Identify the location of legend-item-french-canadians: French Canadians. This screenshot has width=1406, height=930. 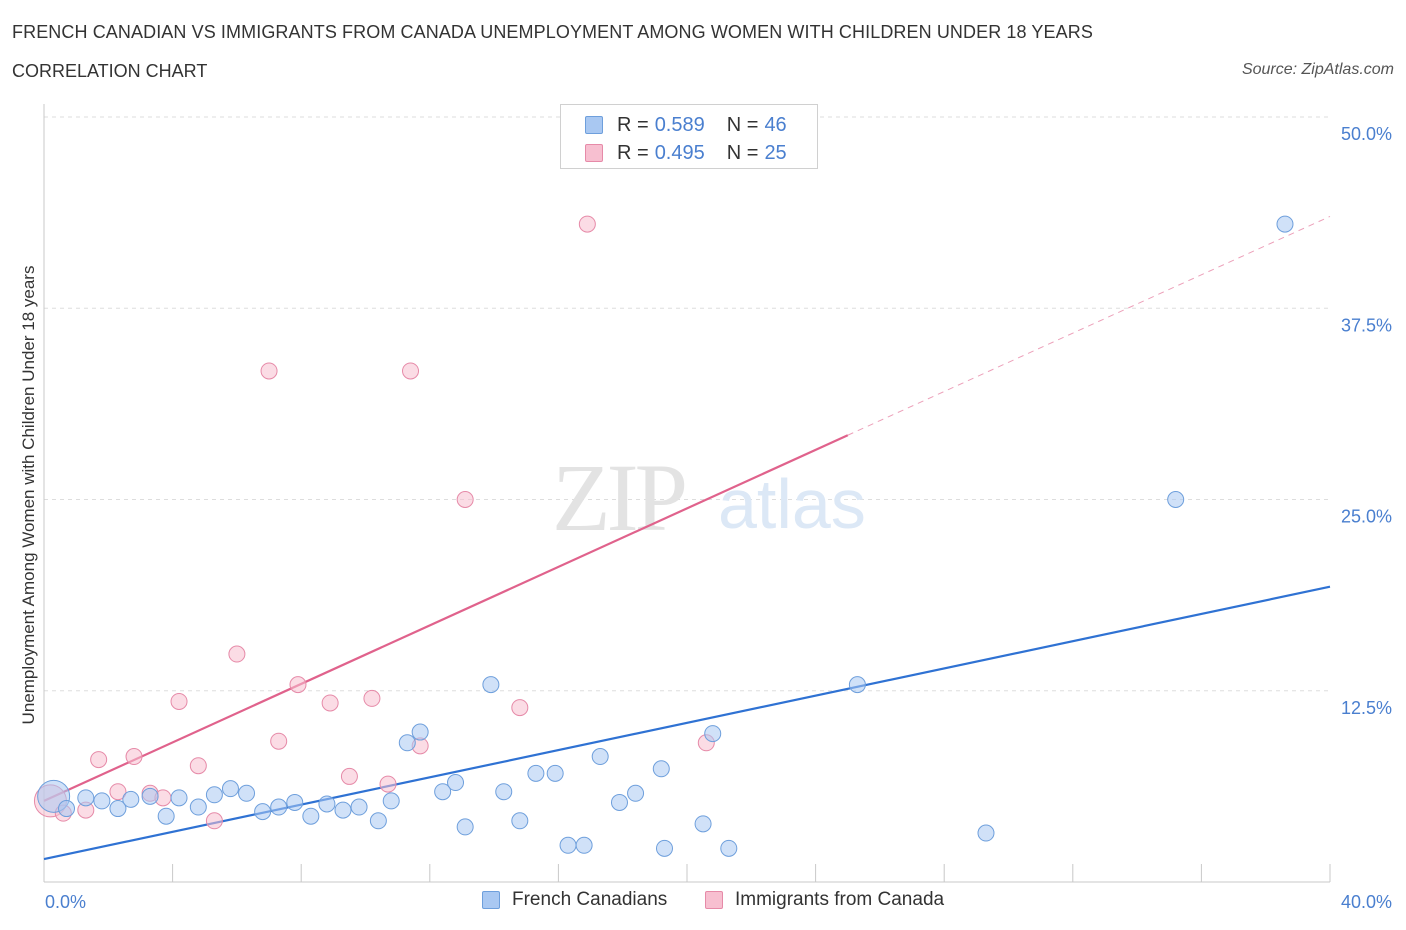
(574, 900).